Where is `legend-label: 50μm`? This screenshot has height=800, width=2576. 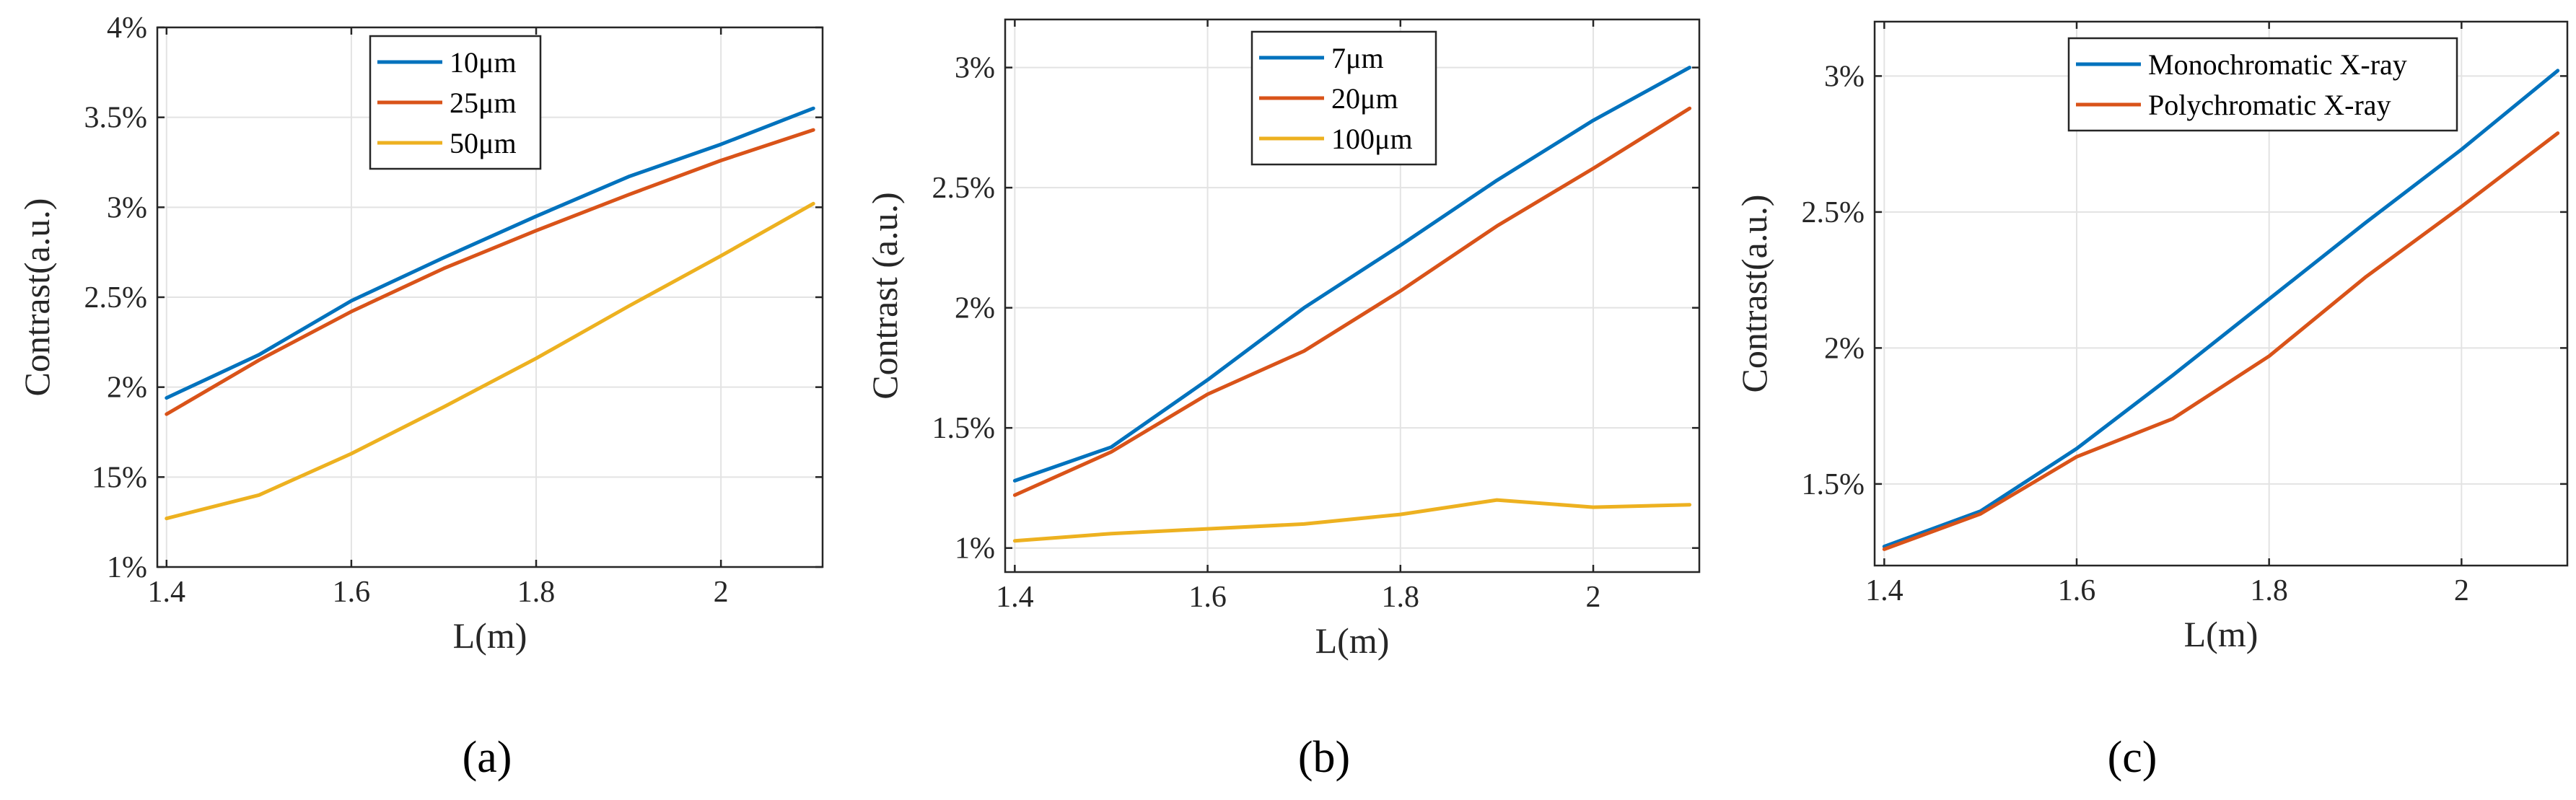 legend-label: 50μm is located at coordinates (484, 143).